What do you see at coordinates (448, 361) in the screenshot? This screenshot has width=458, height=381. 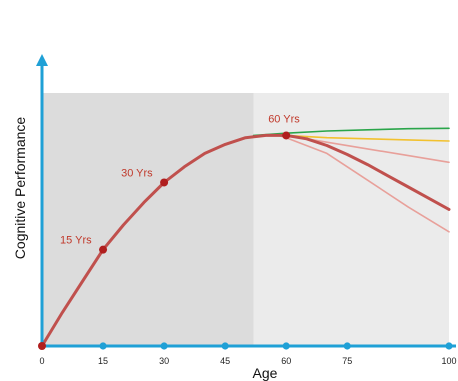 I see `x-tick-label-100: 100` at bounding box center [448, 361].